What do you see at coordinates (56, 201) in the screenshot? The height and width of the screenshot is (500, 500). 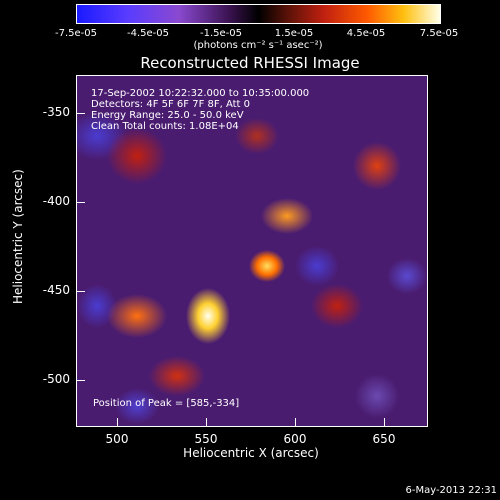 I see `y-tick-label: -400` at bounding box center [56, 201].